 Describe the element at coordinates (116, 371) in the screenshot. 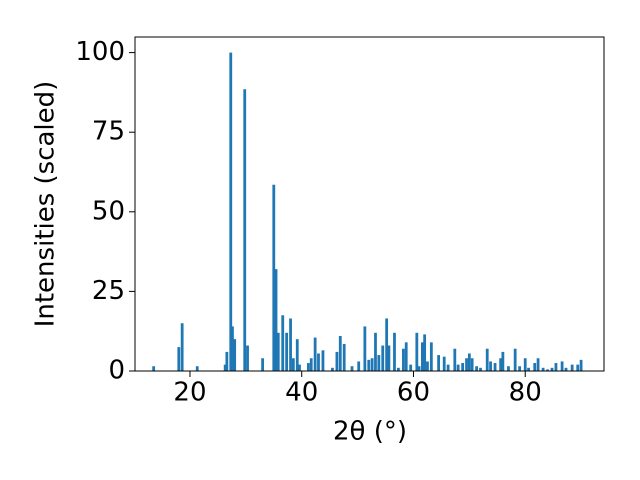

I see `y-tick-label: 0` at that location.